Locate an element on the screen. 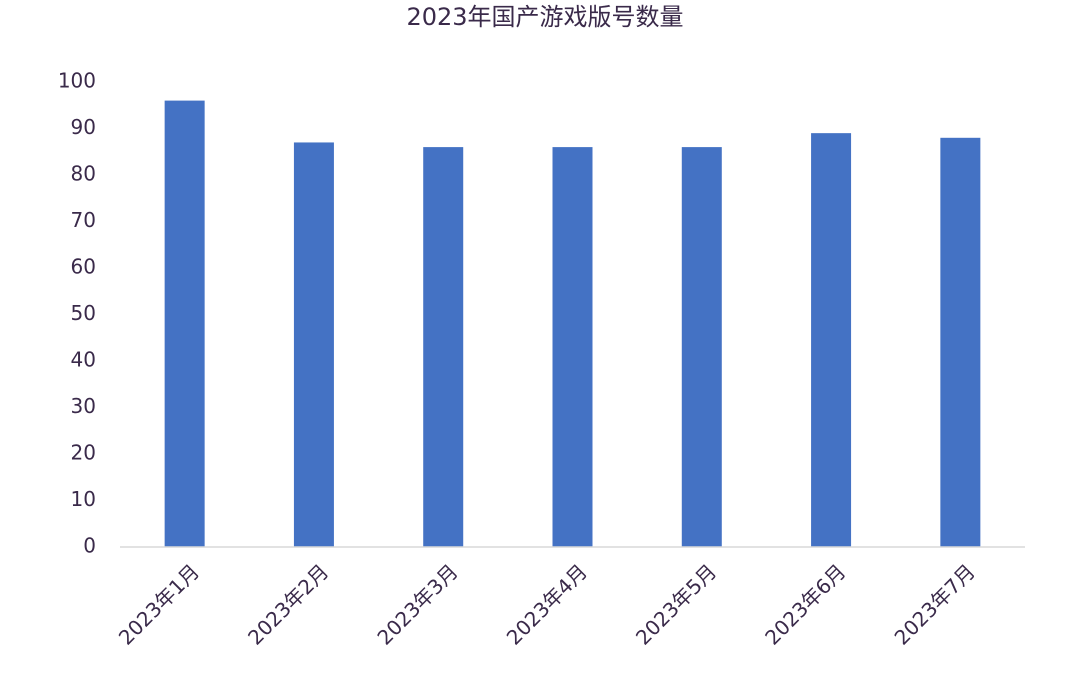 The height and width of the screenshot is (686, 1080). x-tick-label: 2023年4月 is located at coordinates (547, 604).